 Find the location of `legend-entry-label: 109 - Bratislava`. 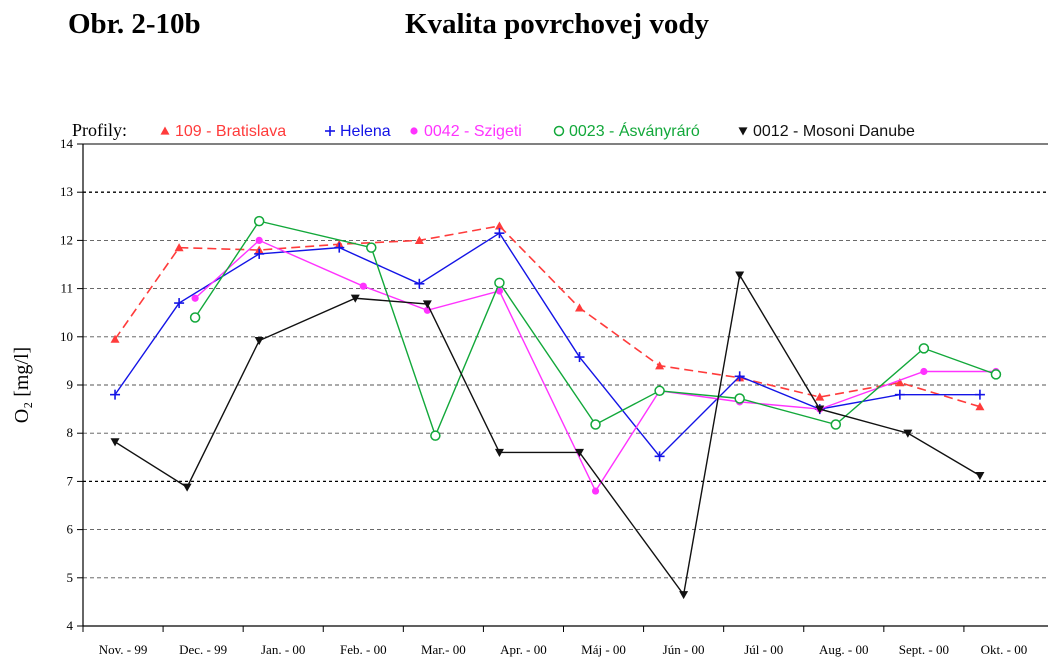

legend-entry-label: 109 - Bratislava is located at coordinates (230, 131).